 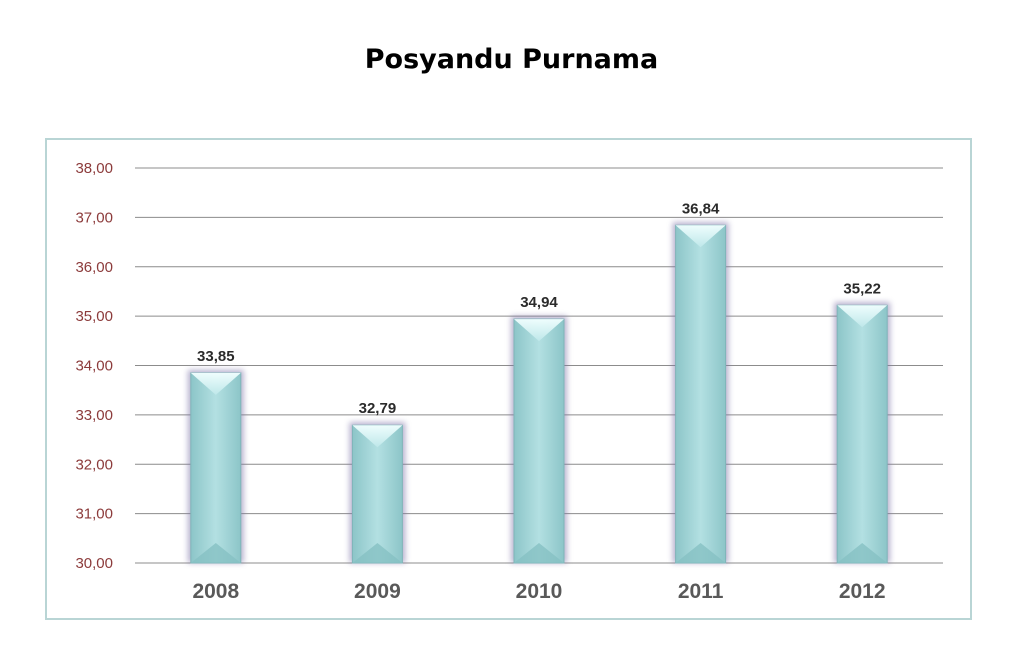 I want to click on data-label: 35,22, so click(x=862, y=288).